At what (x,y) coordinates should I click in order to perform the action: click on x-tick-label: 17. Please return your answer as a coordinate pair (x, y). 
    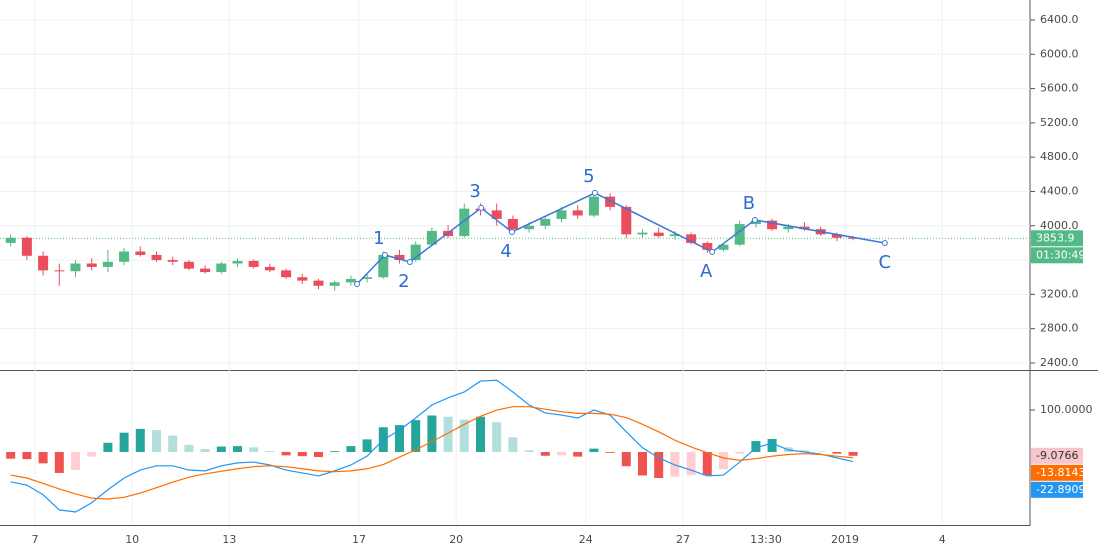
    Looking at the image, I should click on (359, 539).